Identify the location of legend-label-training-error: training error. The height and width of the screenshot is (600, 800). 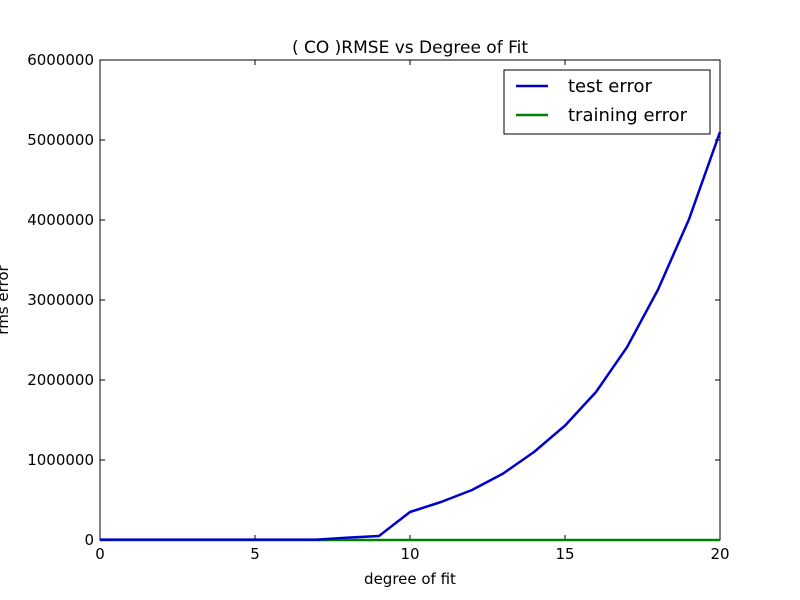
(628, 115).